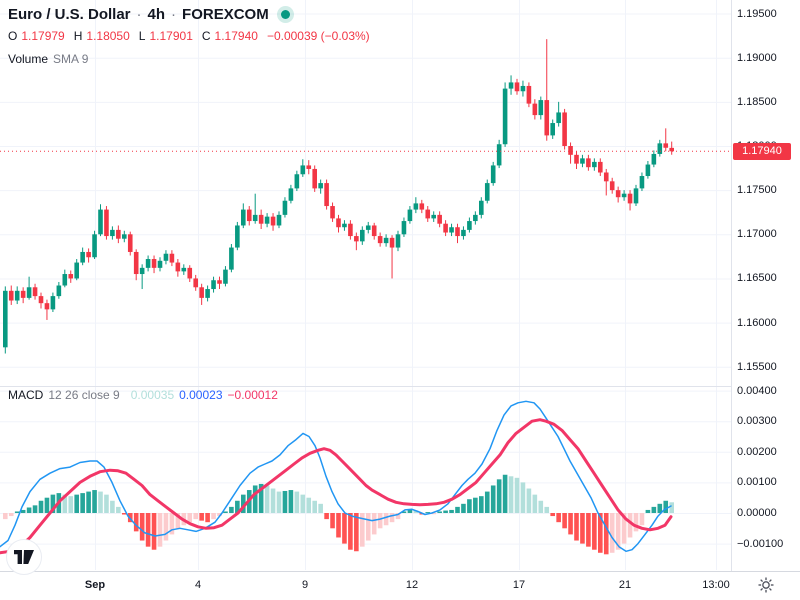  I want to click on symbol-header: Euro / U.S. Dollar · 4h · FOREXCOM, so click(149, 14).